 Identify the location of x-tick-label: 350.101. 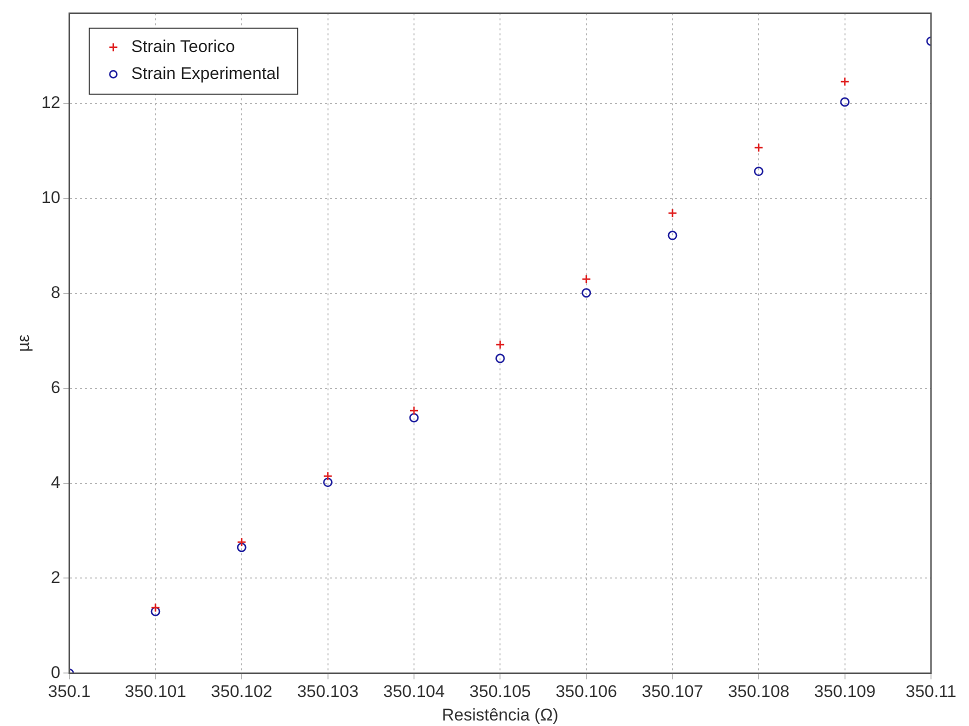
(155, 692).